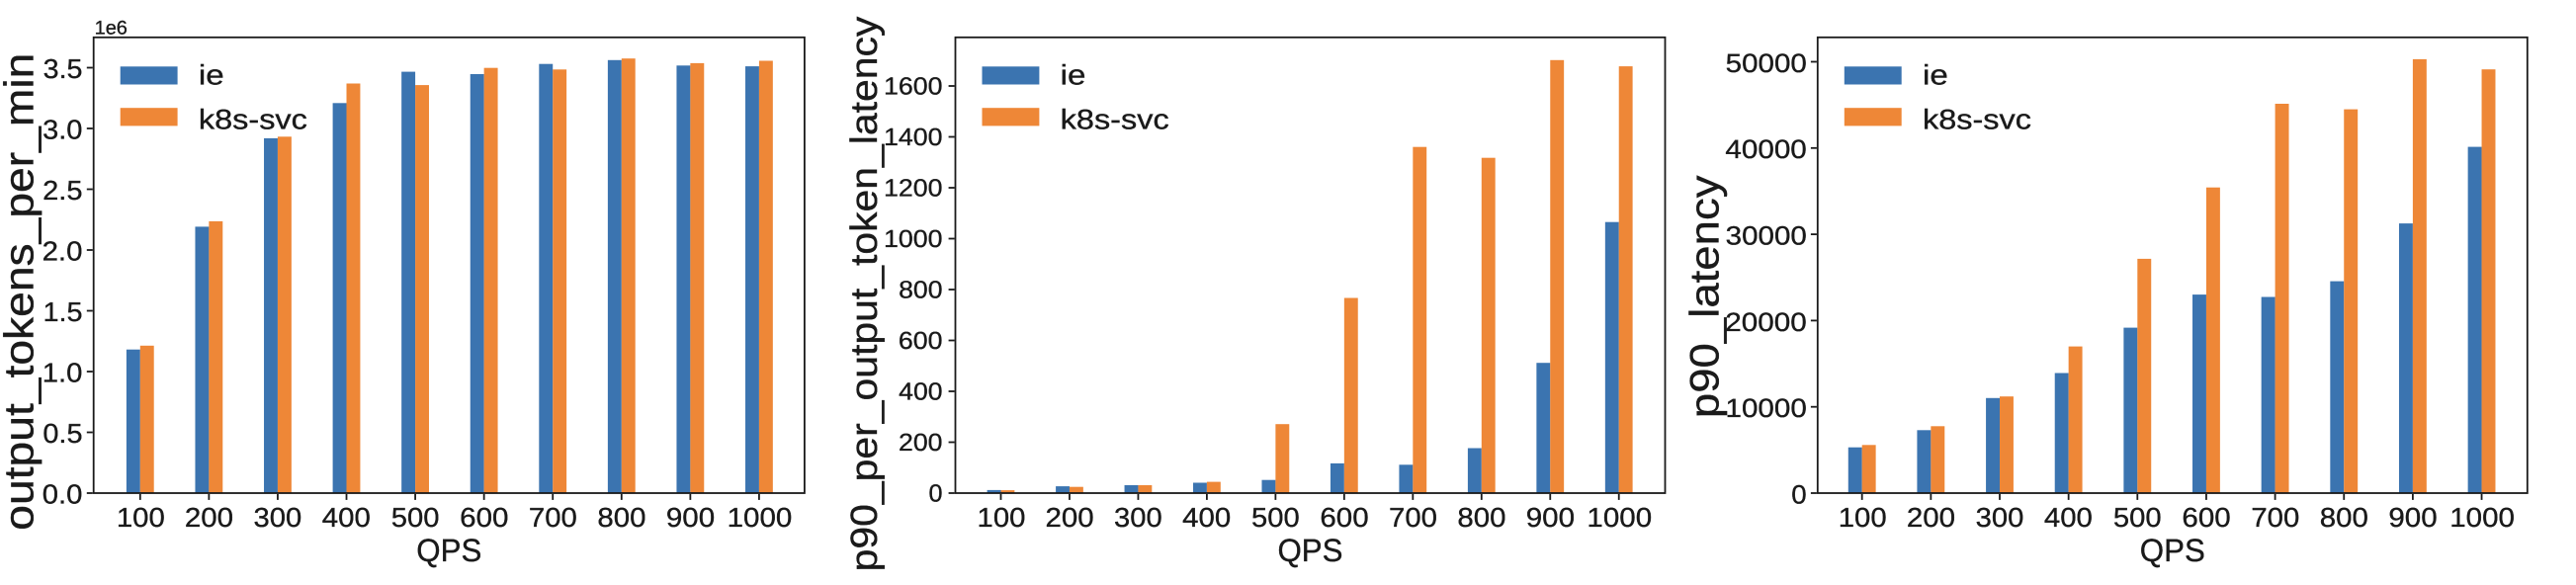  Describe the element at coordinates (1766, 236) in the screenshot. I see `svg-text: 30000` at that location.